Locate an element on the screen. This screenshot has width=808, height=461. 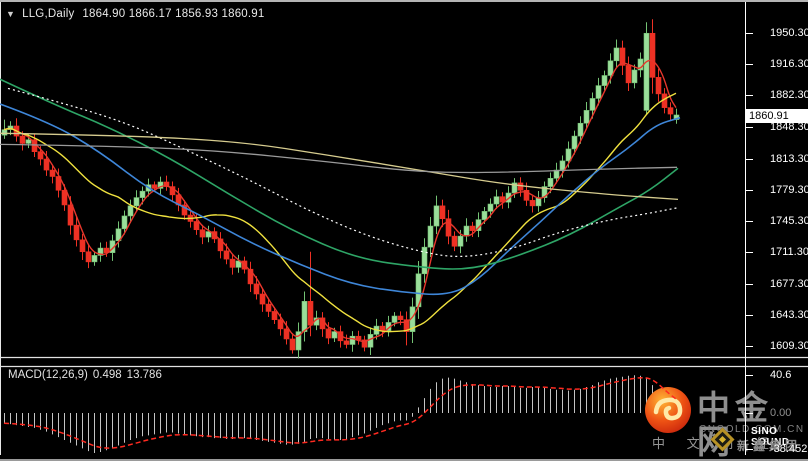
macd-signal-value: 13.786 is located at coordinates (144, 375).